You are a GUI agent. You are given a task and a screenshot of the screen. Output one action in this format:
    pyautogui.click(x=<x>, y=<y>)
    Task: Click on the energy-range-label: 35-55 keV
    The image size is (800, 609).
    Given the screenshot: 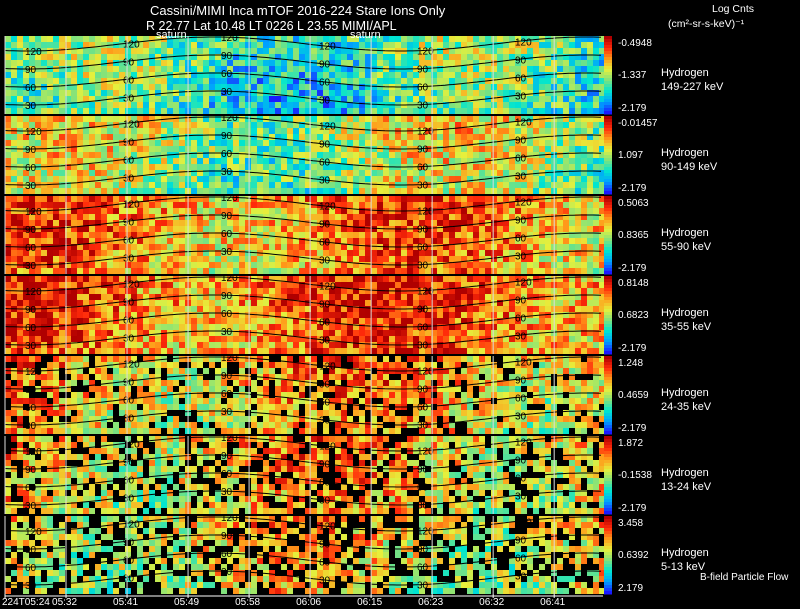 What is the action you would take?
    pyautogui.click(x=686, y=327)
    